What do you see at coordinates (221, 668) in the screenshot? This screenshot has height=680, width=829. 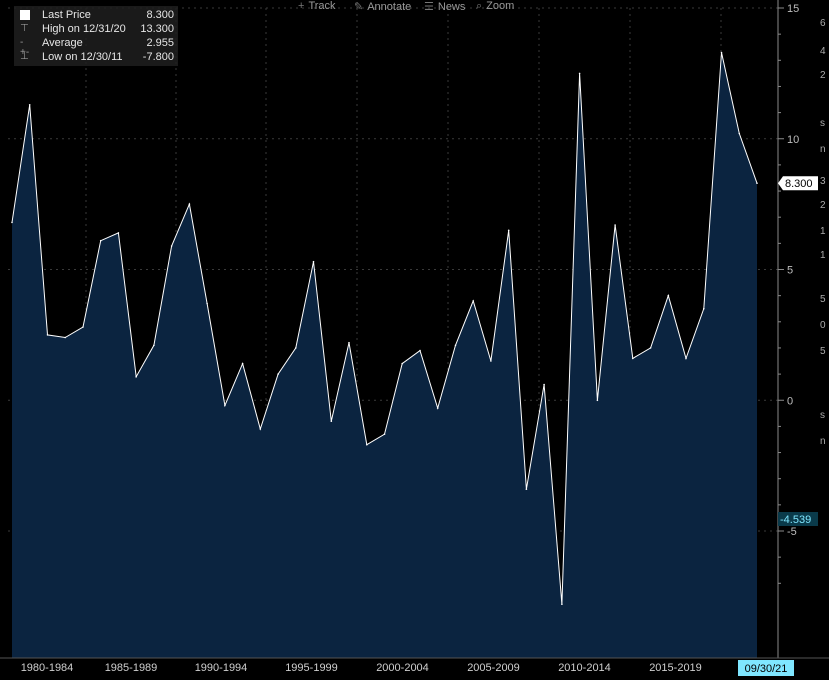 I see `x-tick-label: 1990-1994` at bounding box center [221, 668].